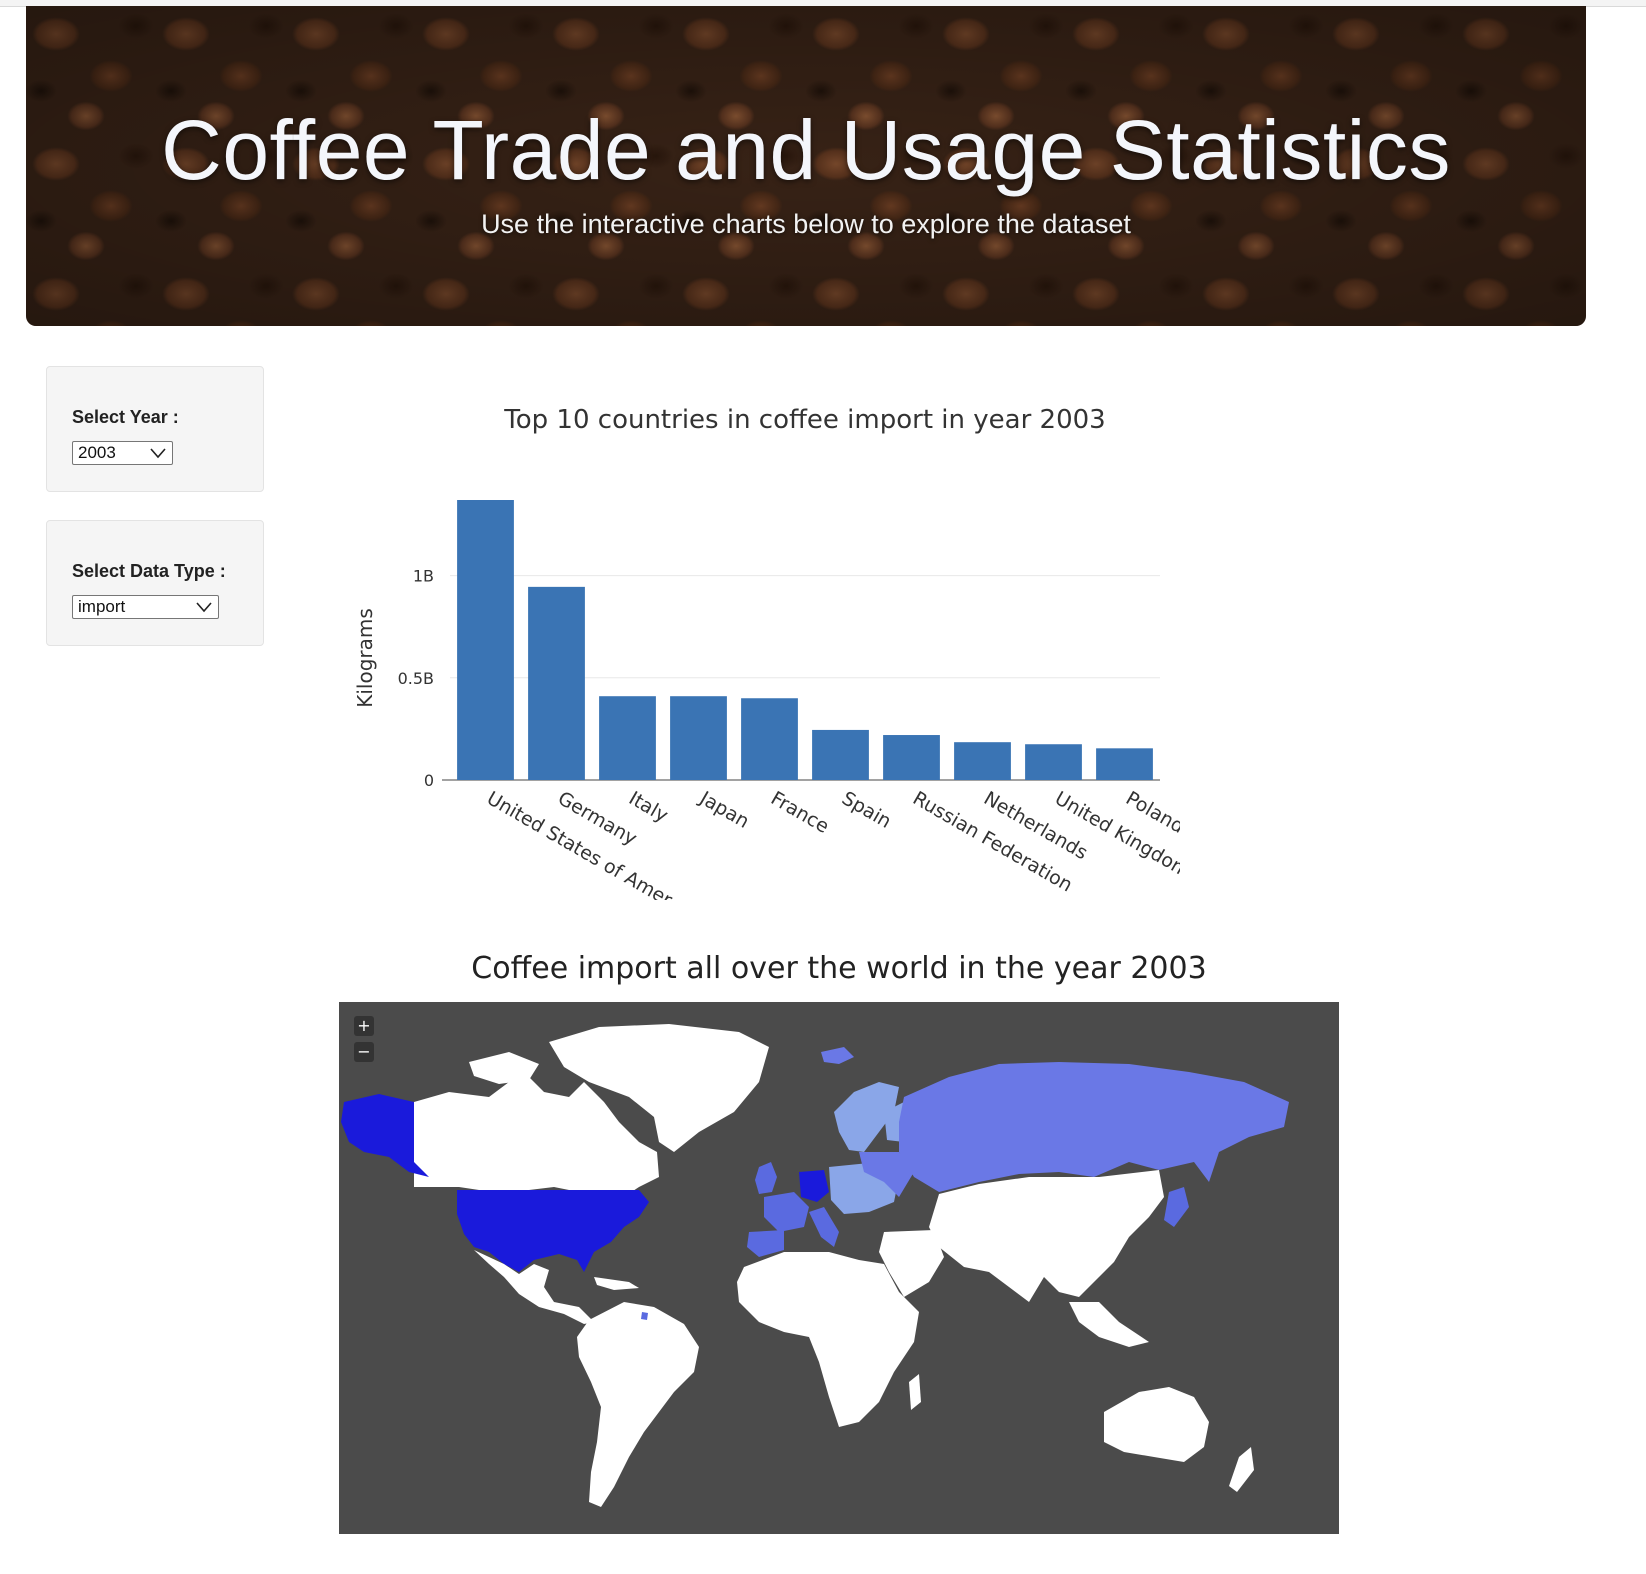 Image resolution: width=1646 pixels, height=1574 pixels. What do you see at coordinates (364, 1026) in the screenshot?
I see `zoom-in-button: +` at bounding box center [364, 1026].